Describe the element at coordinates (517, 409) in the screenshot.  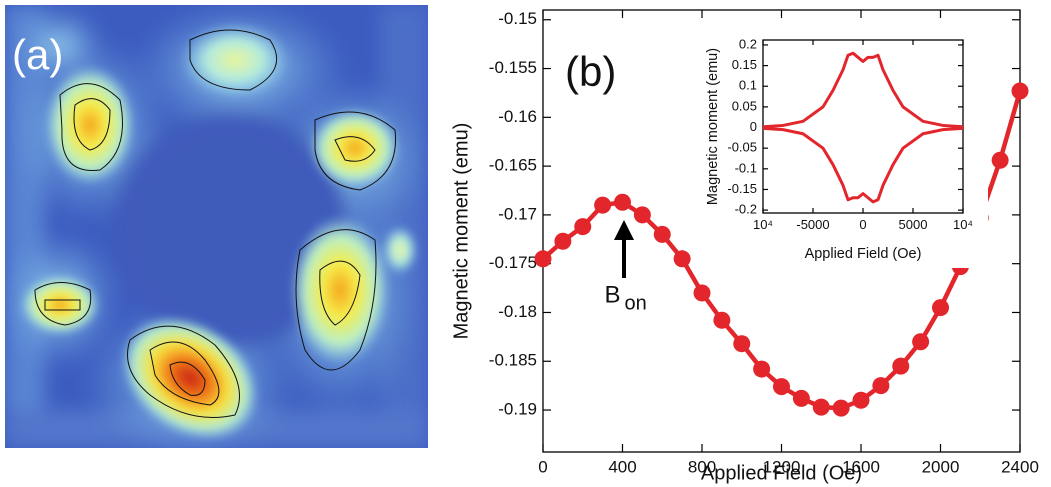
I see `y-tick-label: -0.19` at that location.